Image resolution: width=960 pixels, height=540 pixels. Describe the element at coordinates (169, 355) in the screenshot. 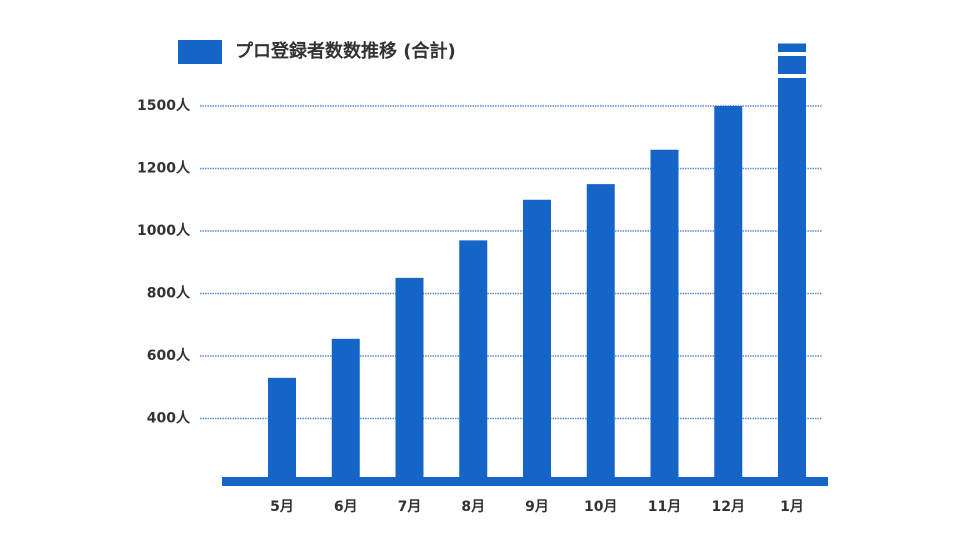

I see `y-tick-label: 600人` at that location.